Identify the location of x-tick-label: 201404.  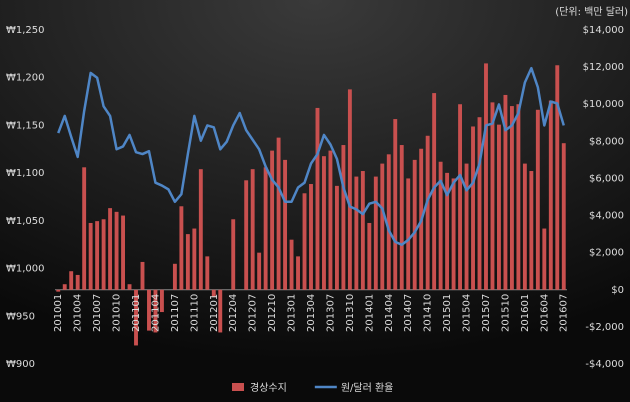
(389, 313).